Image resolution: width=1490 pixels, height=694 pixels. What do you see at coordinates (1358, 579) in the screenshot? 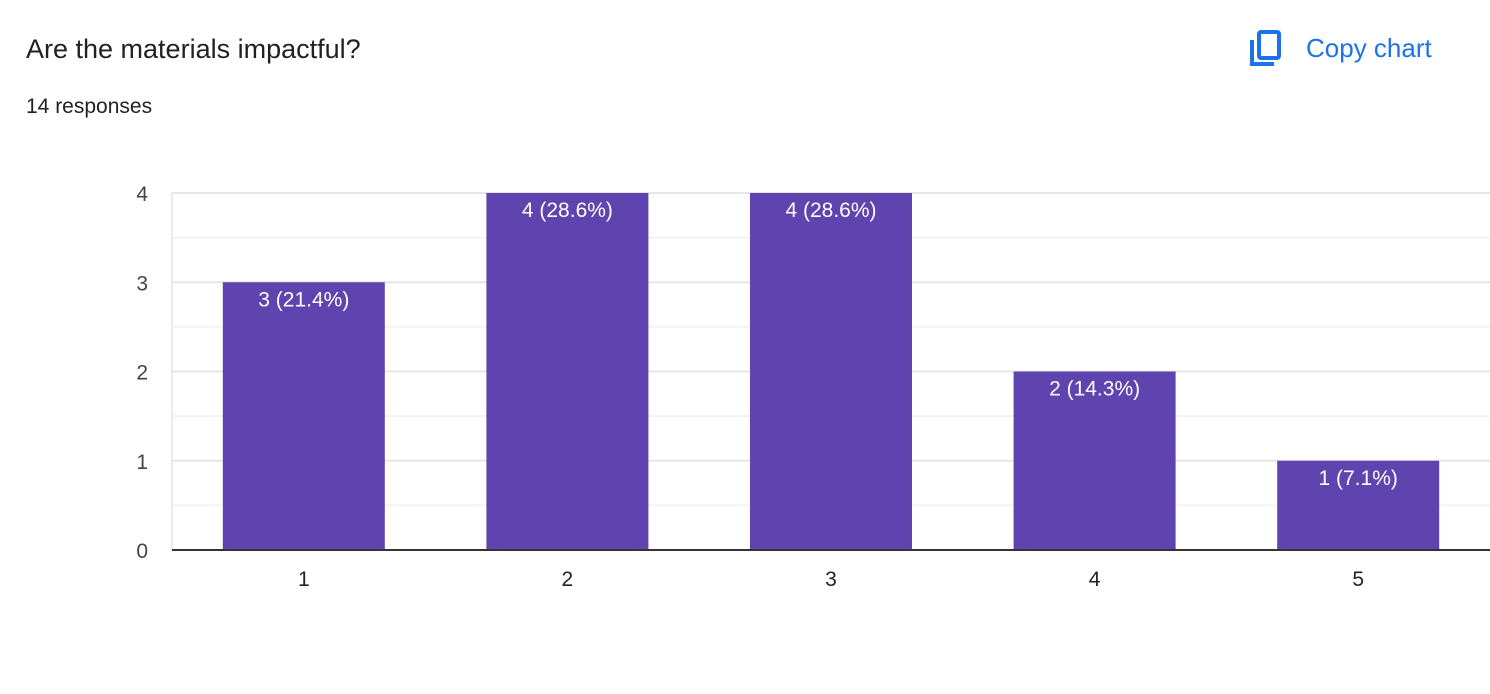
I see `x-tick-label: 5` at bounding box center [1358, 579].